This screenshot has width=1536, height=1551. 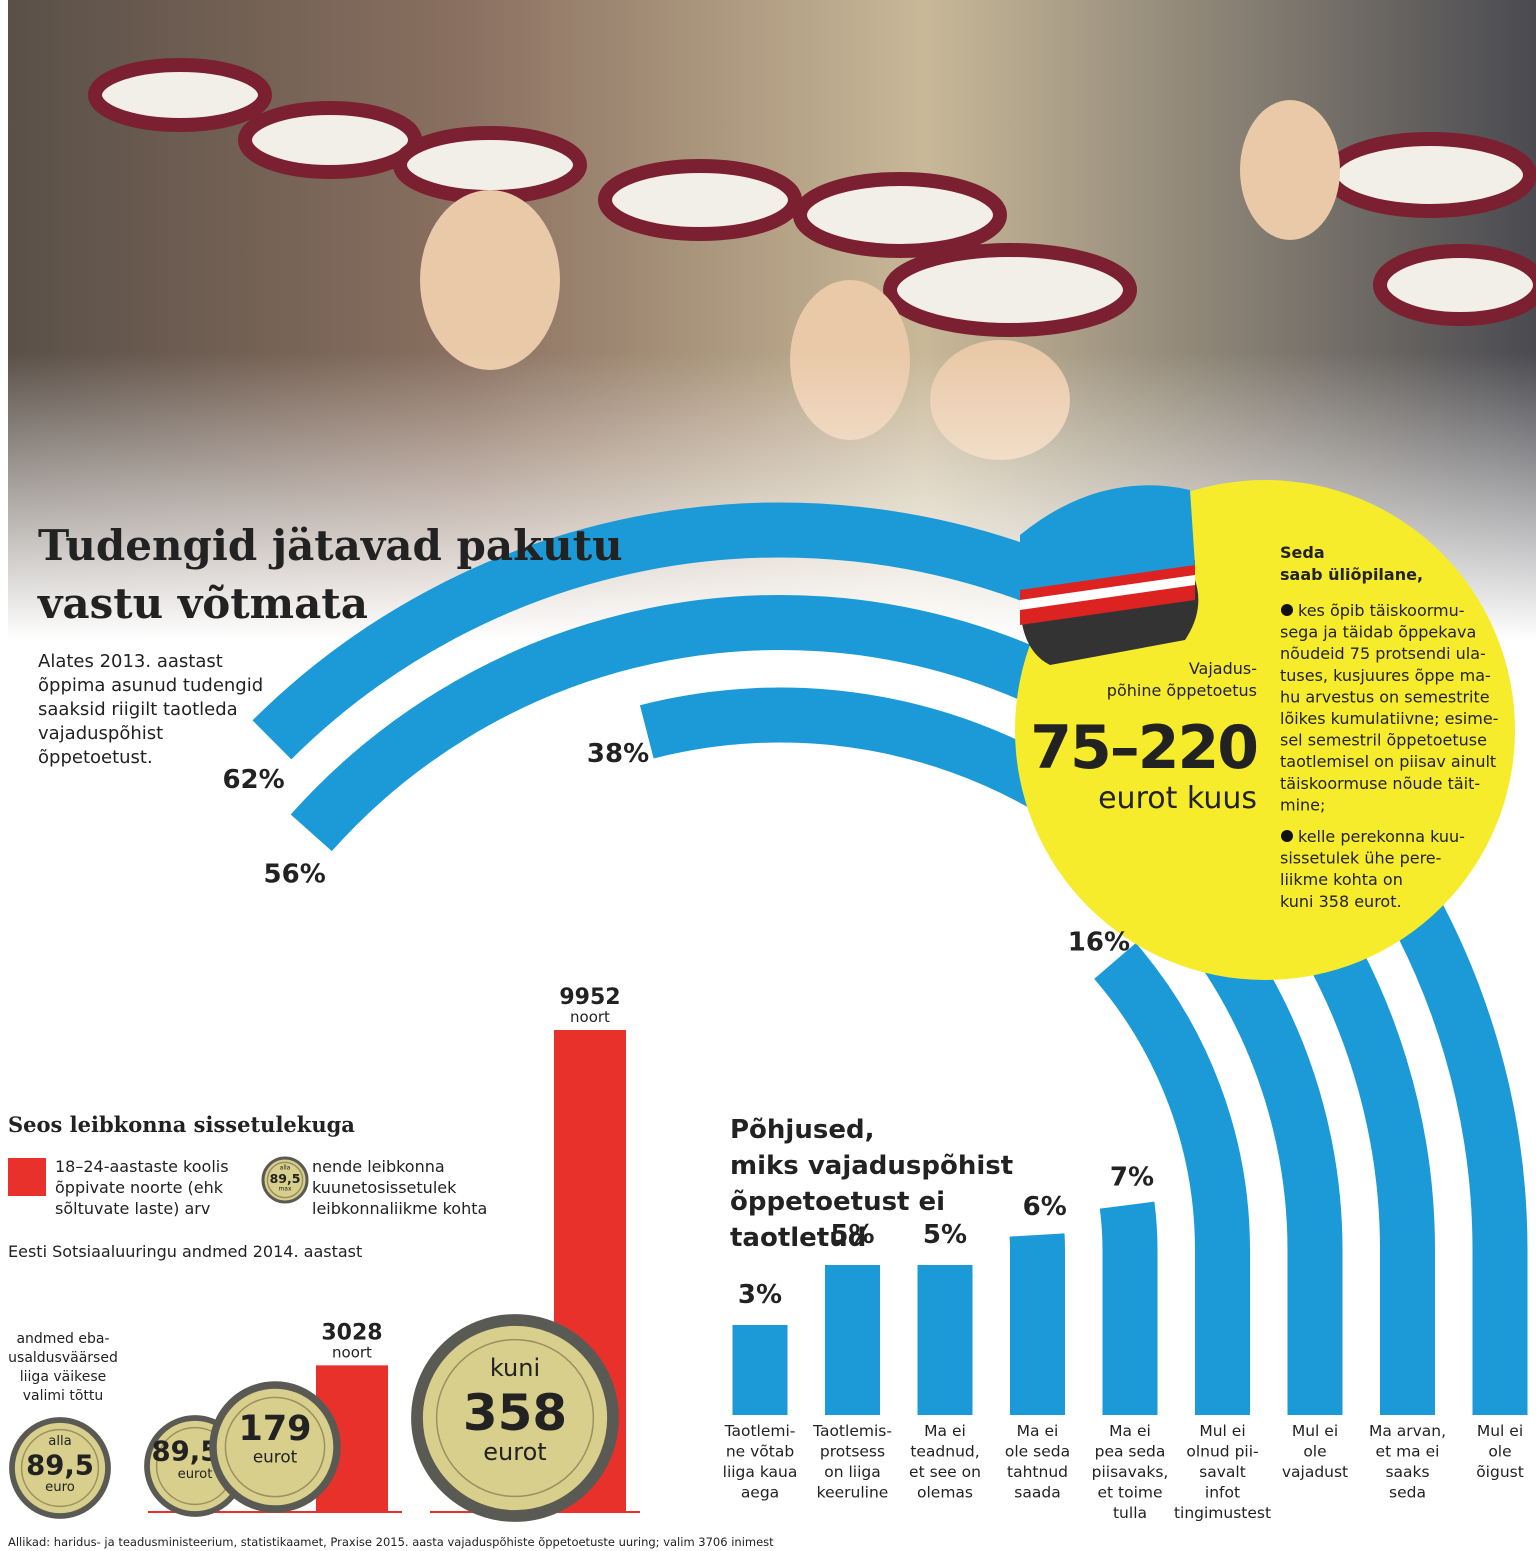 What do you see at coordinates (1385, 675) in the screenshot?
I see `info-bullet: tuses, kusjuures õppe ma-` at bounding box center [1385, 675].